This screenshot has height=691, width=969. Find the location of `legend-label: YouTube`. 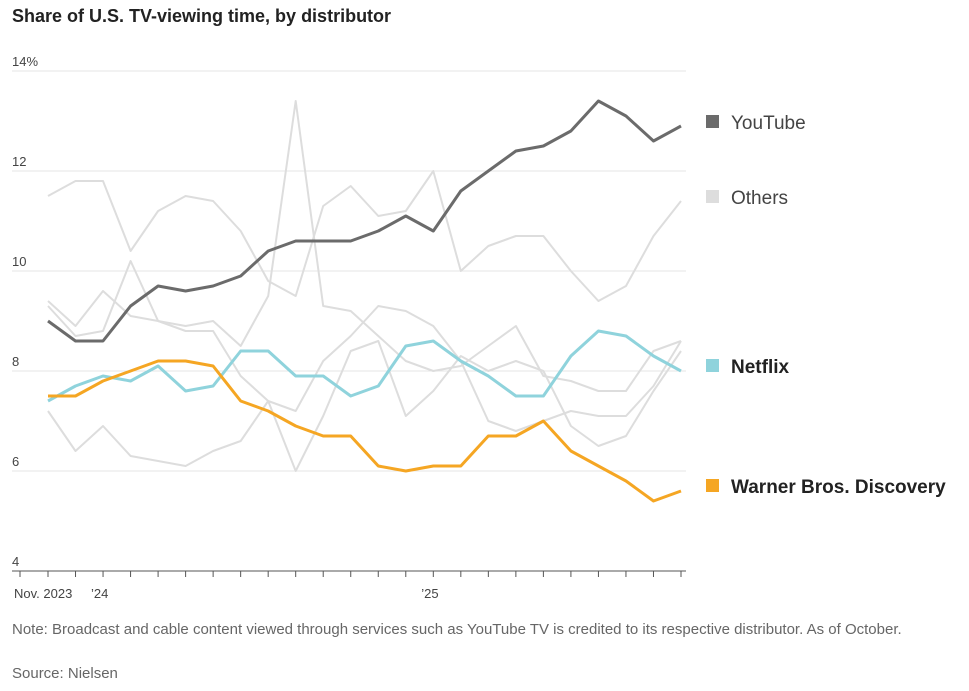

legend-label: YouTube is located at coordinates (768, 123).